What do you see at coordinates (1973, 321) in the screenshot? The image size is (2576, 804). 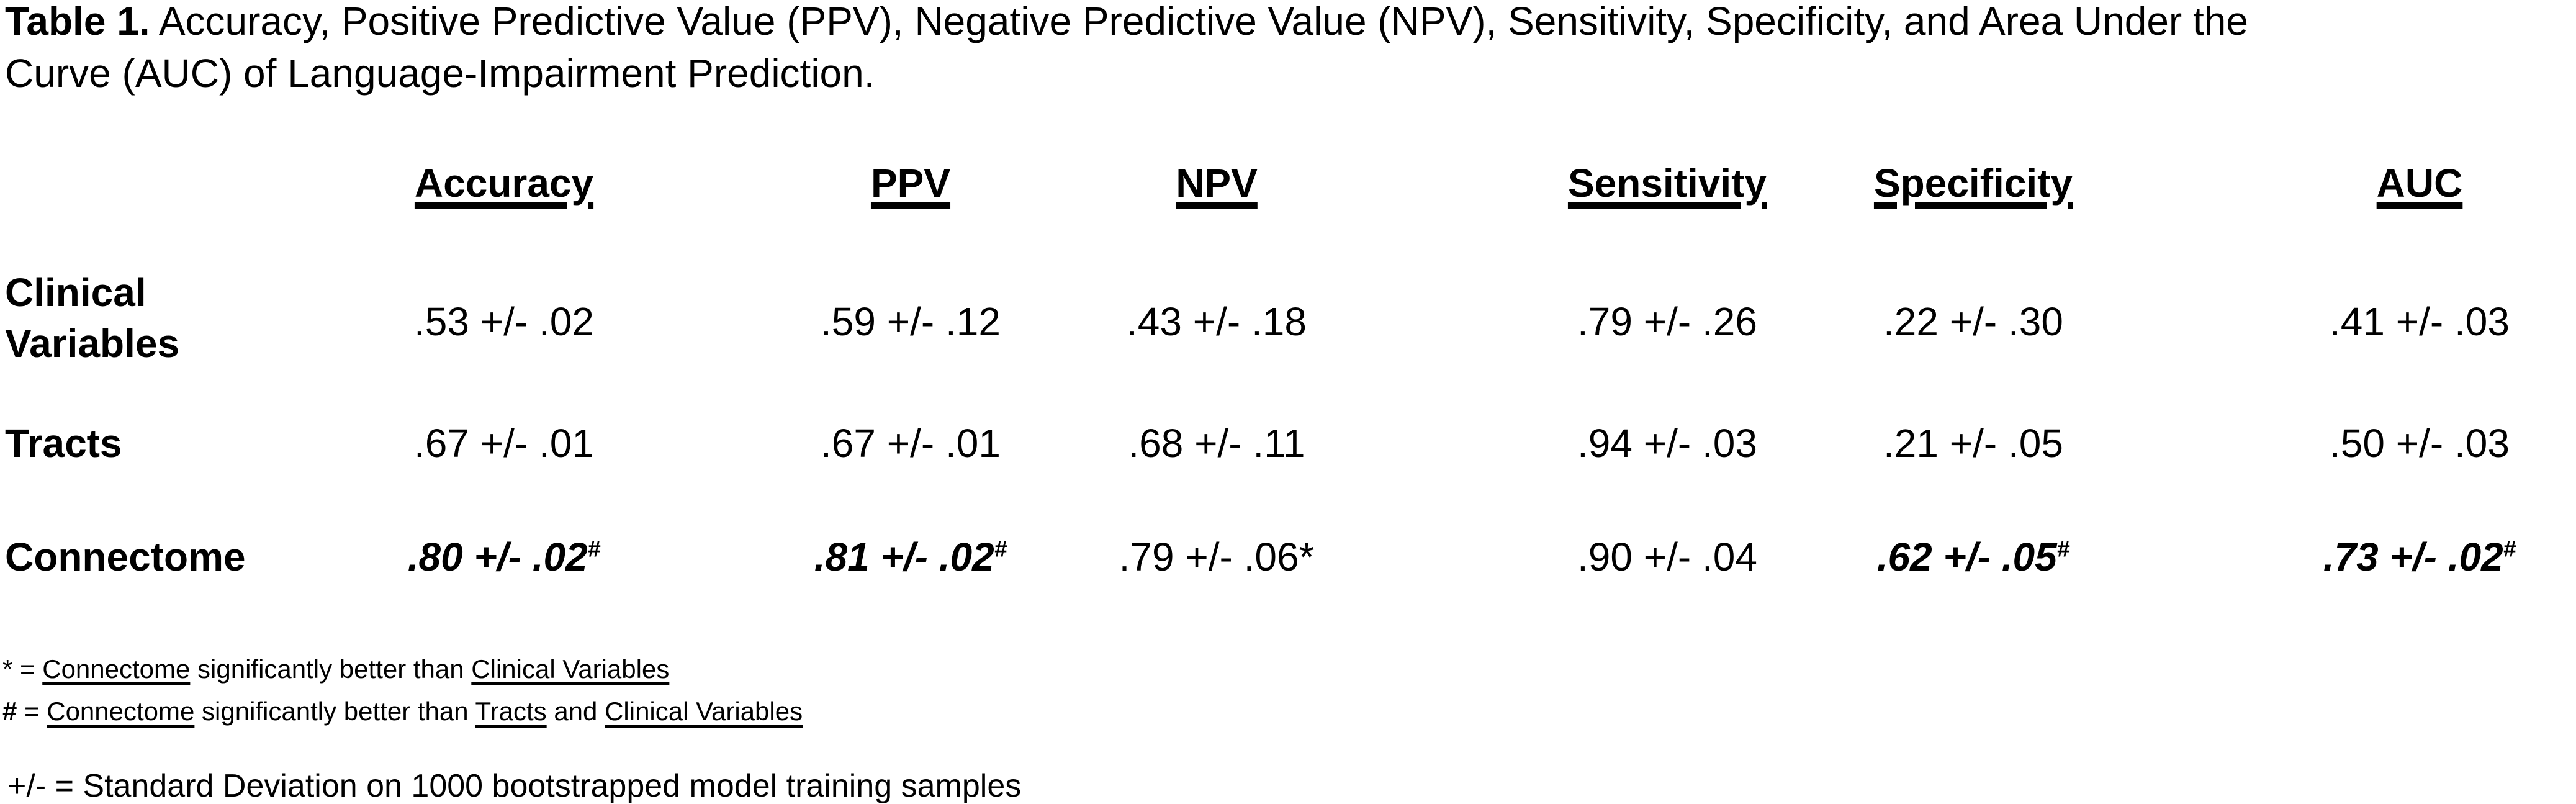 I see `cell-clinical-specificity: .22 +/- .30` at bounding box center [1973, 321].